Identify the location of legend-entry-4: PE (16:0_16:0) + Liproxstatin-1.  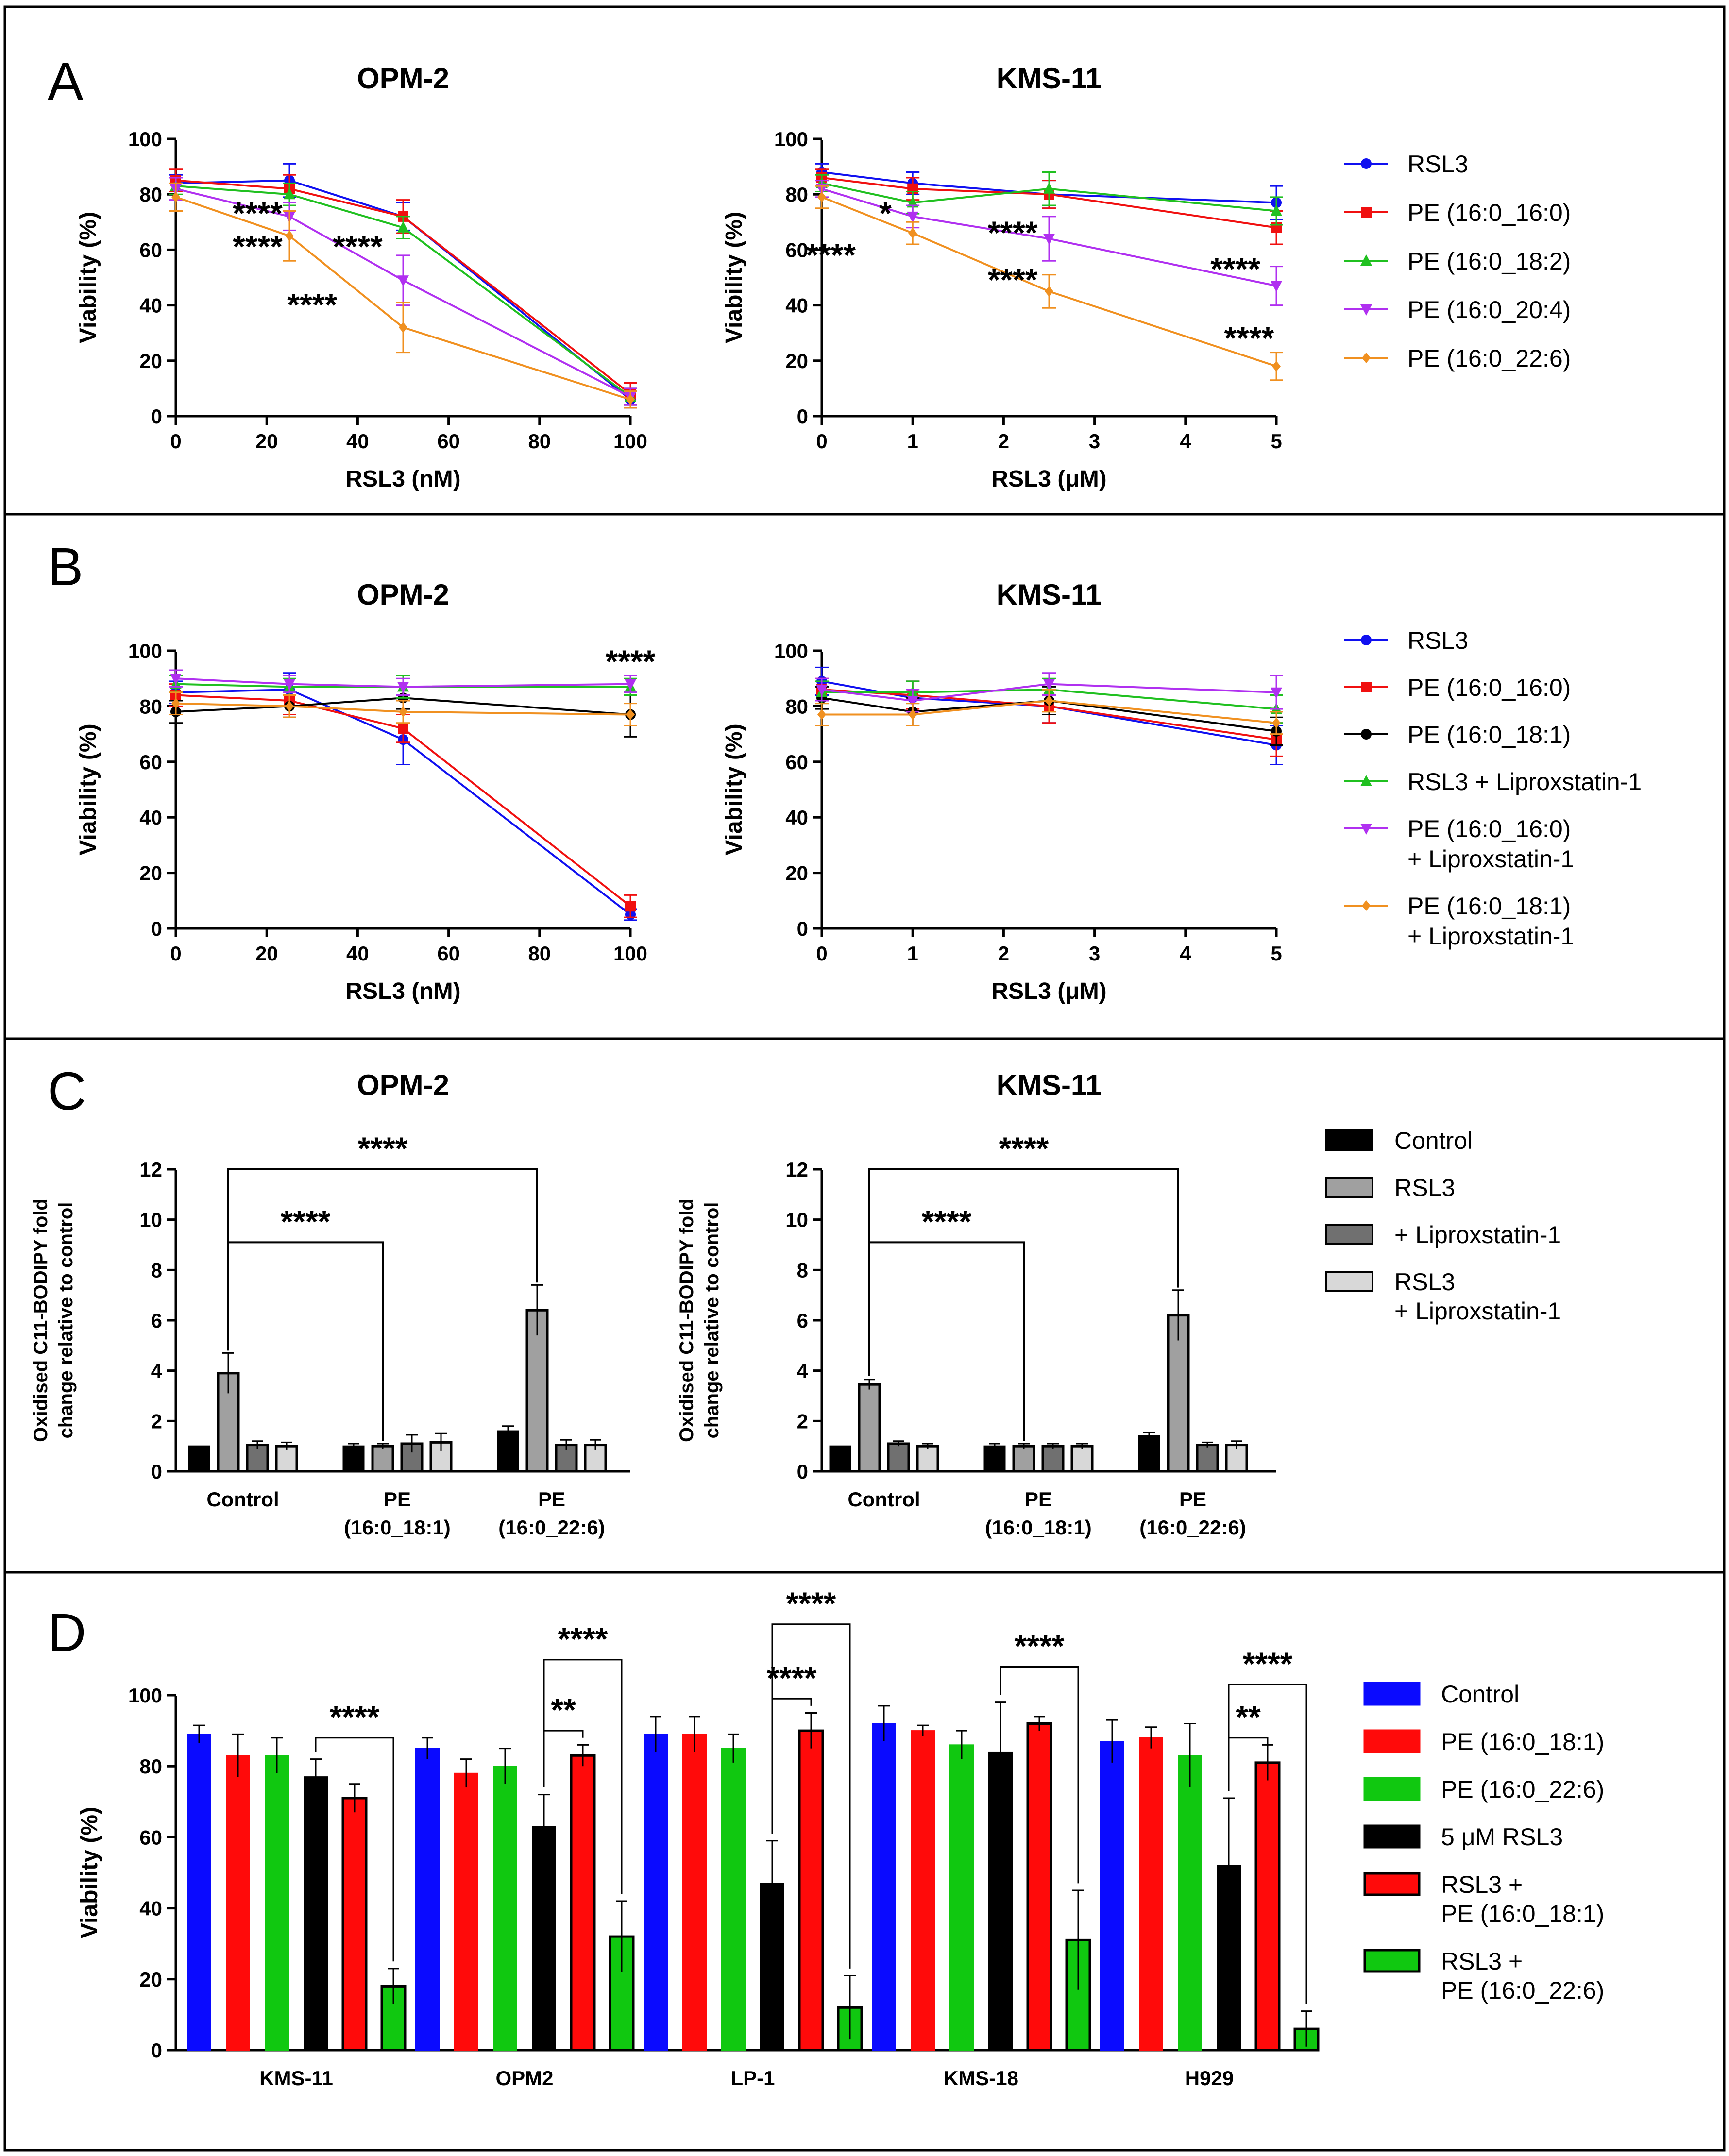
(1459, 844).